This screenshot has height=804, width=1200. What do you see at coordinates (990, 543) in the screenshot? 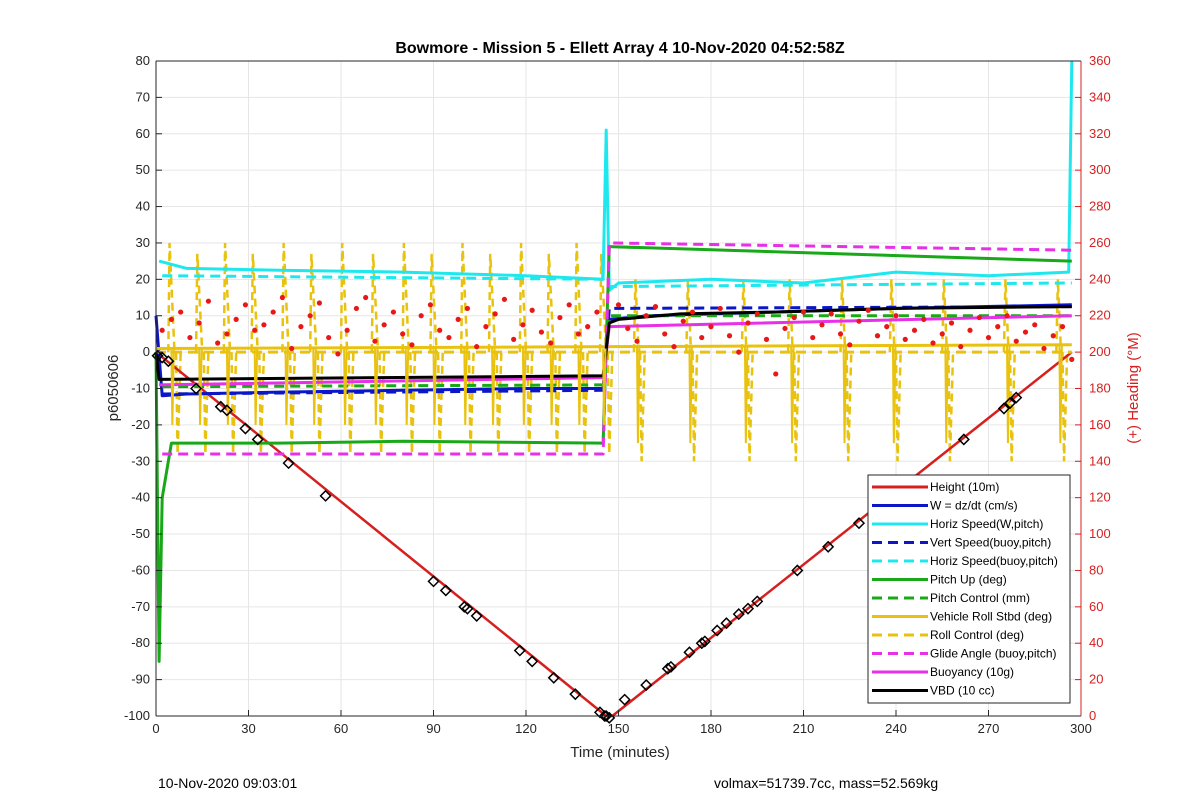
I see `legend-entry: Vert Speed(buoy,pitch)` at bounding box center [990, 543].